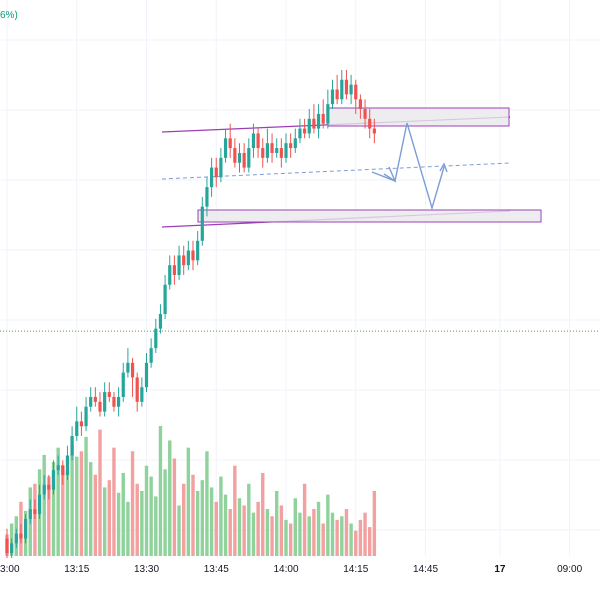 Image resolution: width=600 pixels, height=600 pixels. What do you see at coordinates (390, 174) in the screenshot?
I see `projection-arrow-a` at bounding box center [390, 174].